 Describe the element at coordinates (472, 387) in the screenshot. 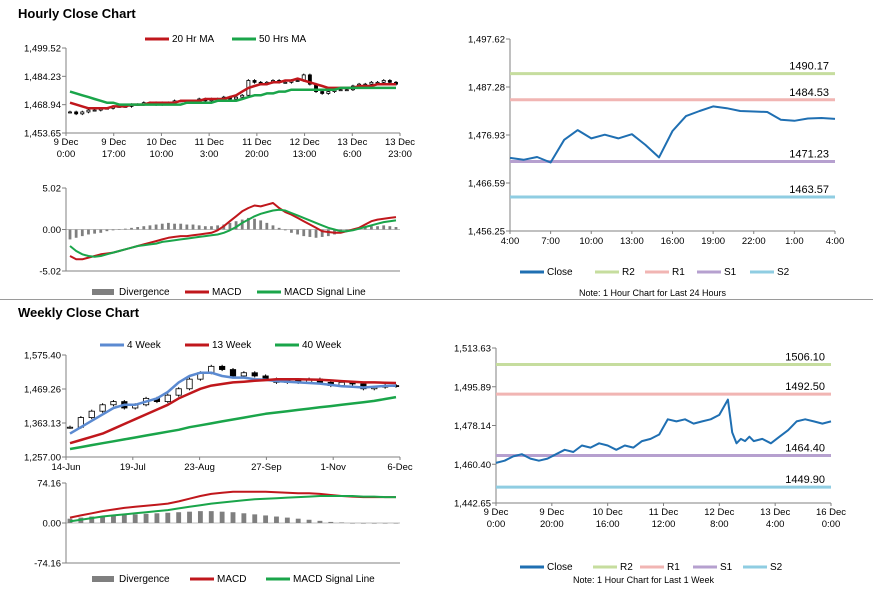

I see `weekly_levels-y-tick-label: 1,495.89` at that location.